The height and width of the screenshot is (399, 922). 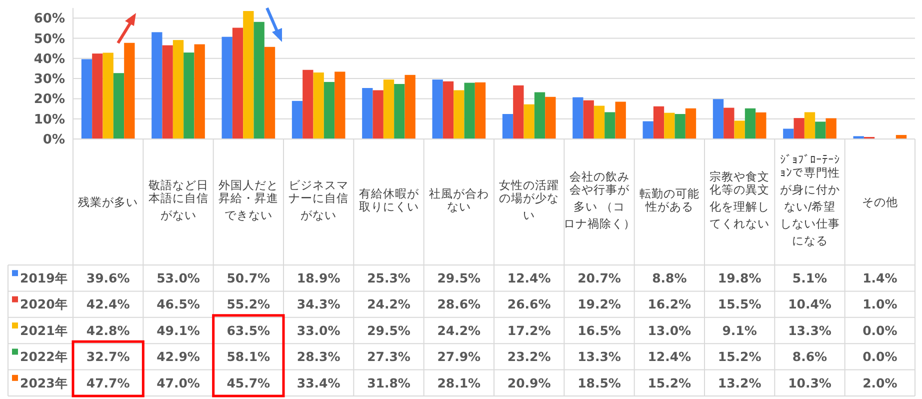 I want to click on y-tick-label: 20%, so click(x=49, y=100).